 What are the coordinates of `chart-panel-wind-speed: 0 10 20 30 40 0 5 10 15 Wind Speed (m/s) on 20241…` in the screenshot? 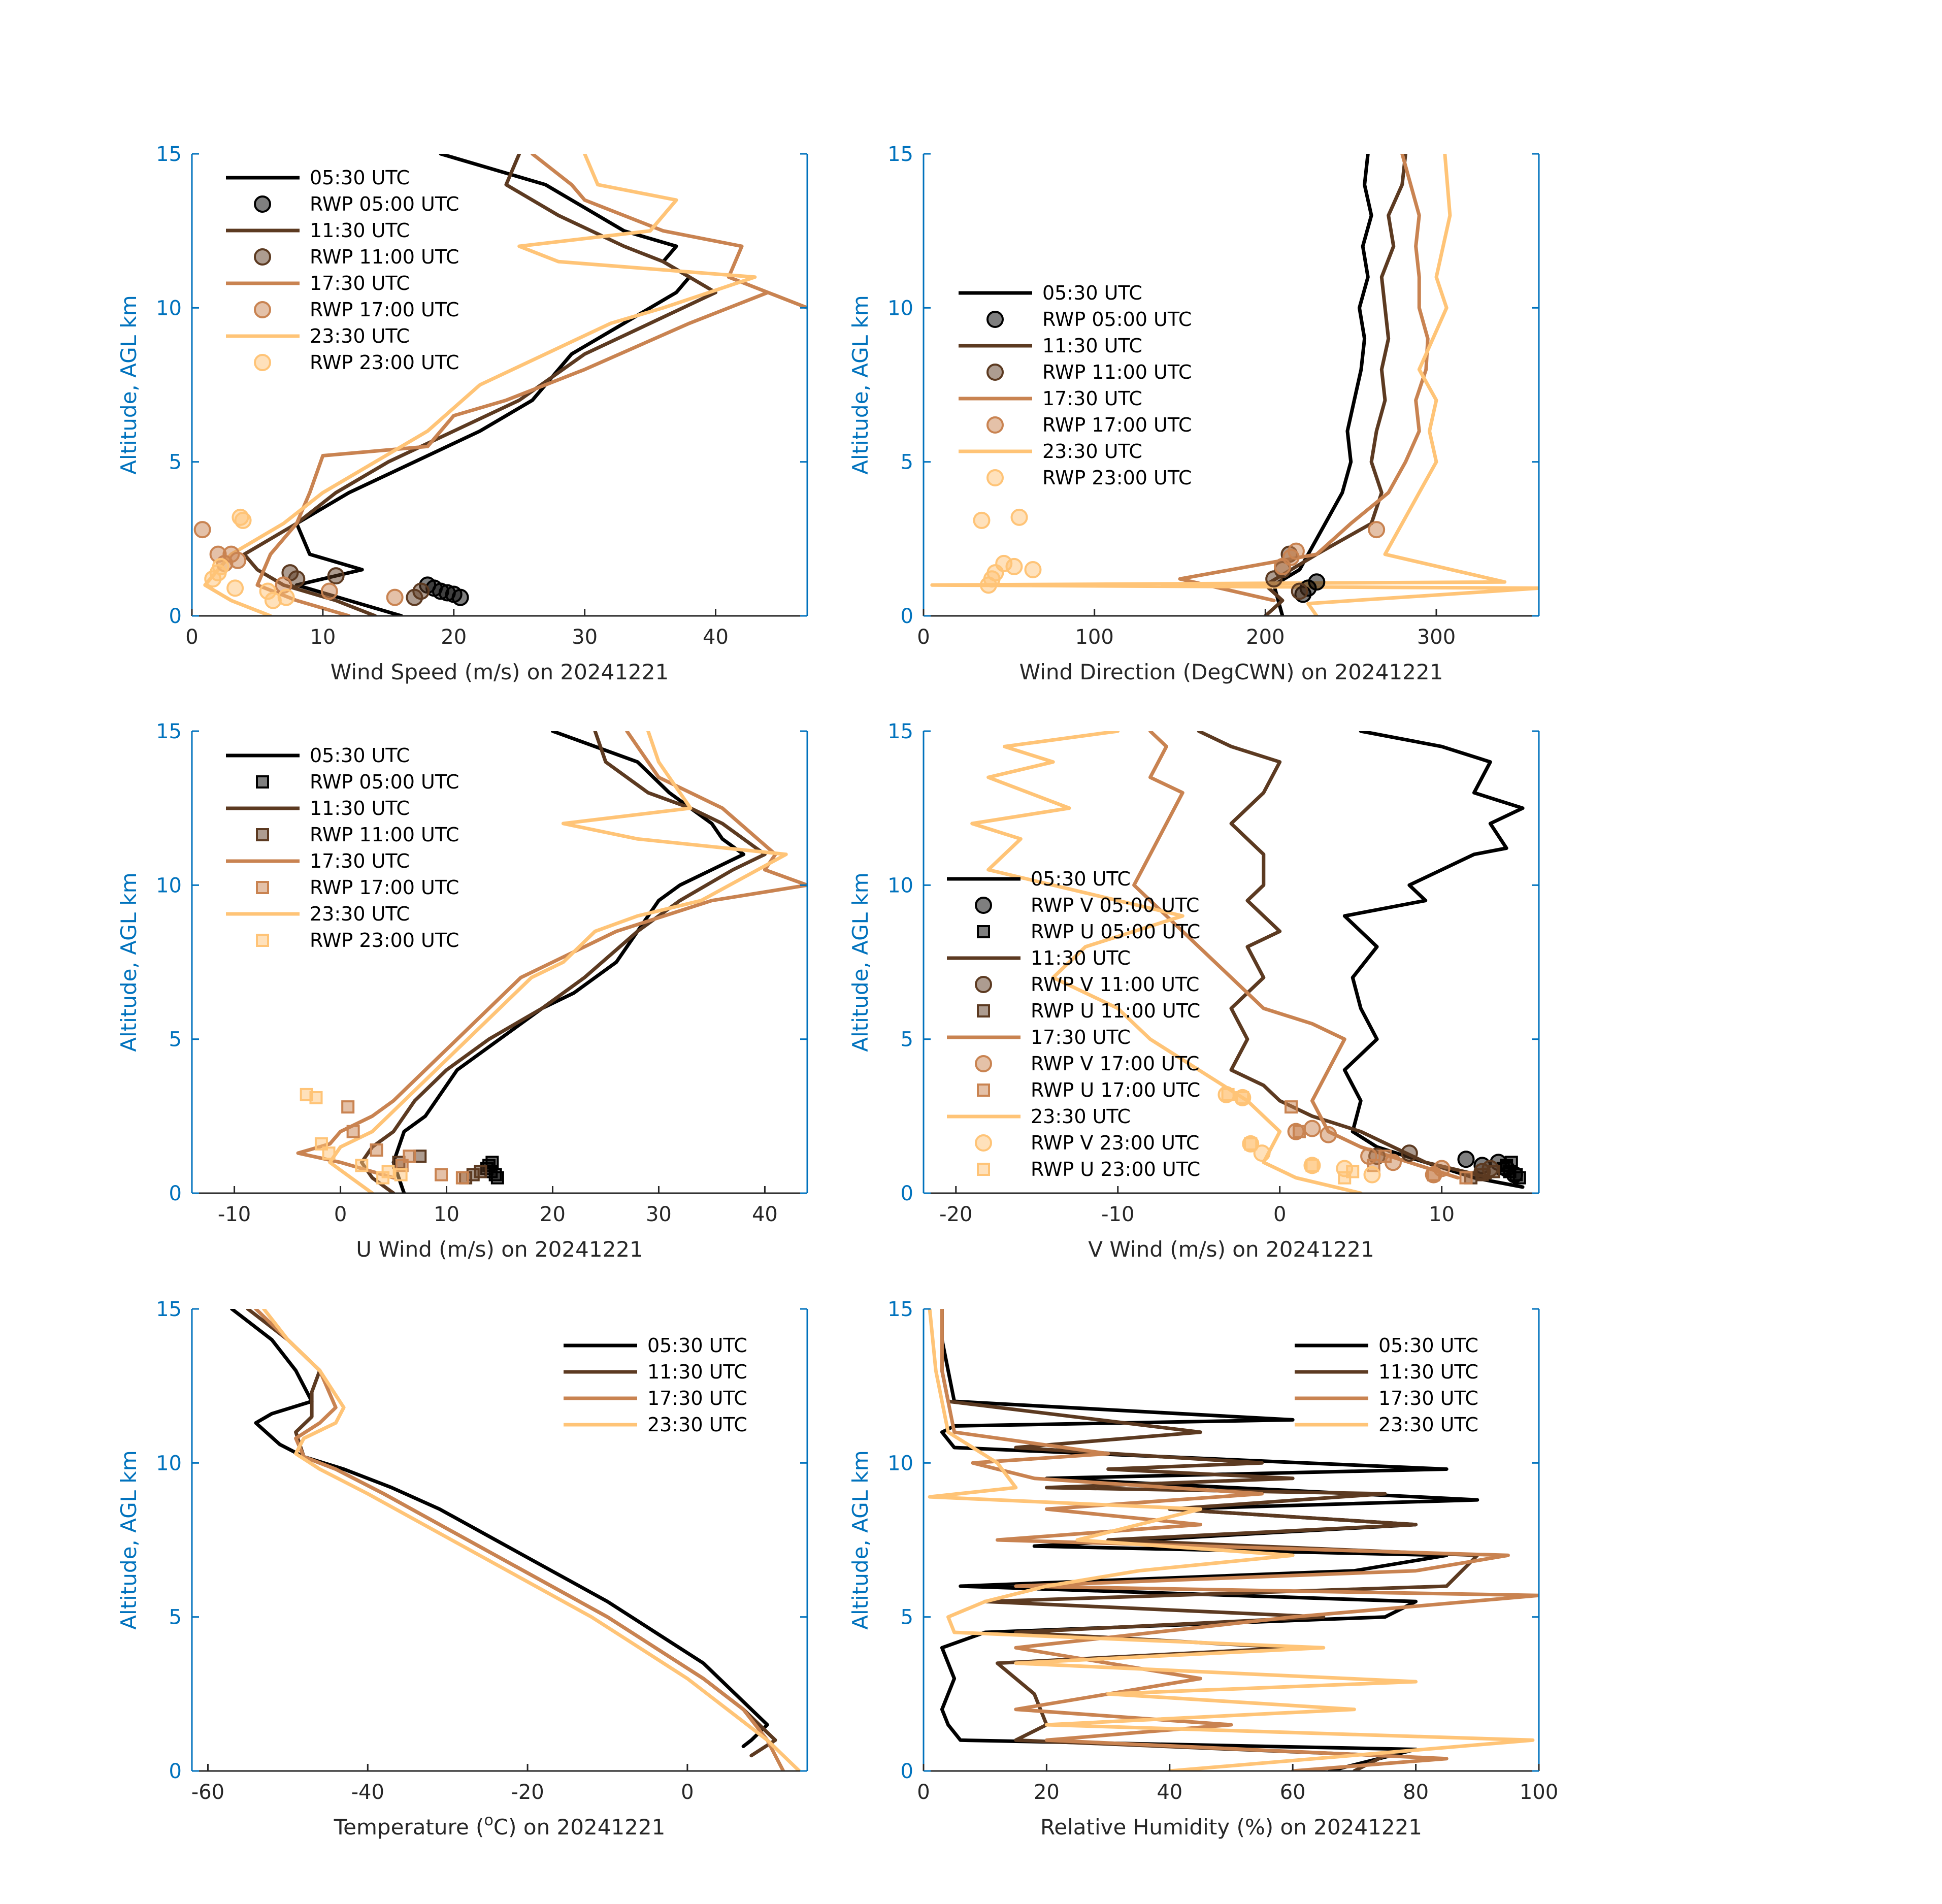 It's located at (462, 414).